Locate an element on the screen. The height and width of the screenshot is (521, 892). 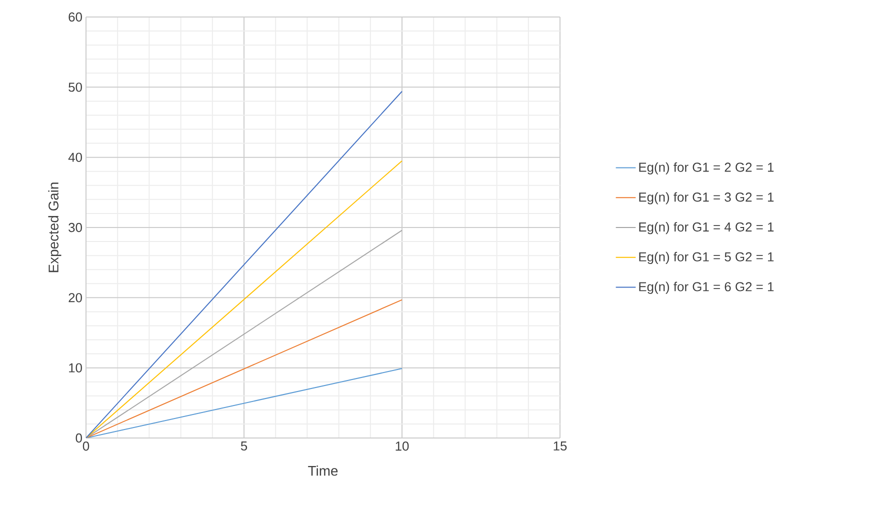
y-tick-label: 20 is located at coordinates (75, 297).